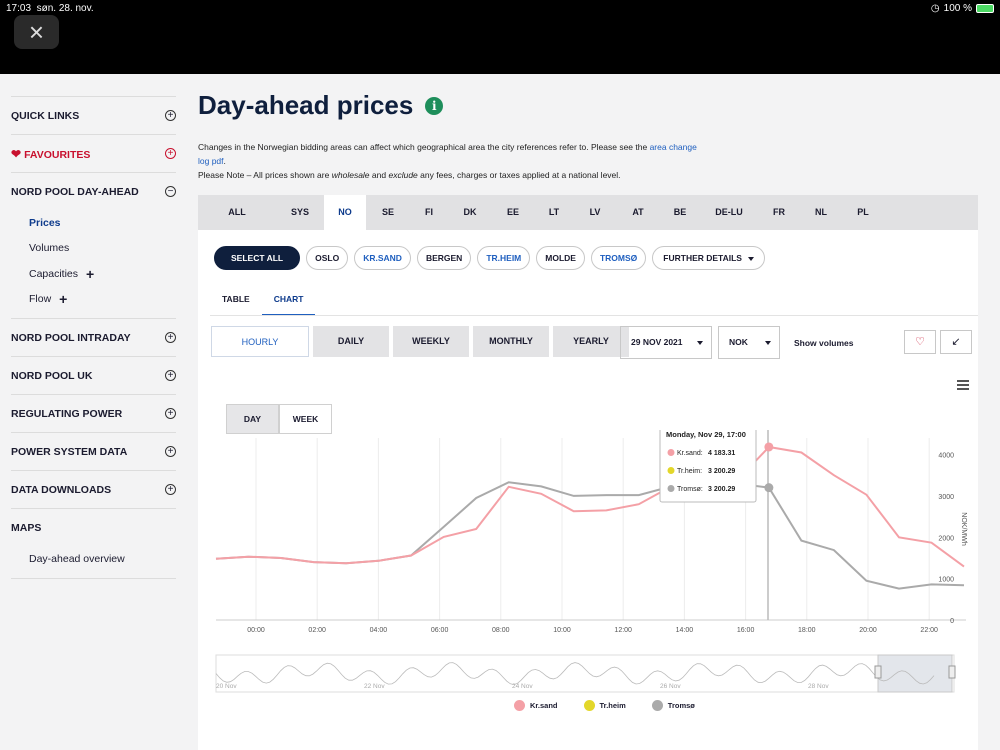 The width and height of the screenshot is (1000, 750). Describe the element at coordinates (444, 258) in the screenshot. I see `city-bergen: BERGEN` at that location.